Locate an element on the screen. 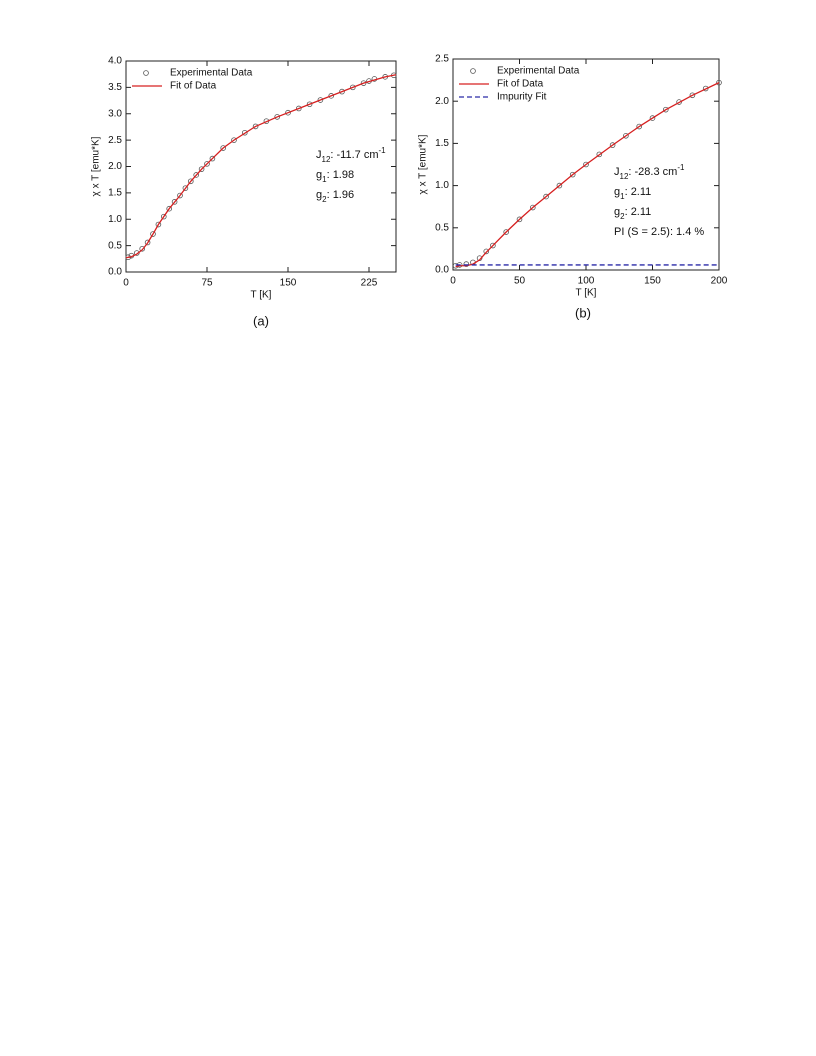 Image resolution: width=816 pixels, height=1056 pixels. fit-line is located at coordinates (587, 175).